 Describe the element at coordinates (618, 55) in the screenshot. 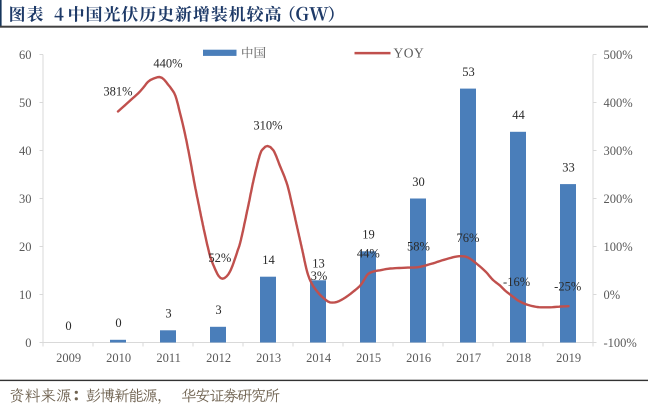

I see `svg-text: 500%` at that location.